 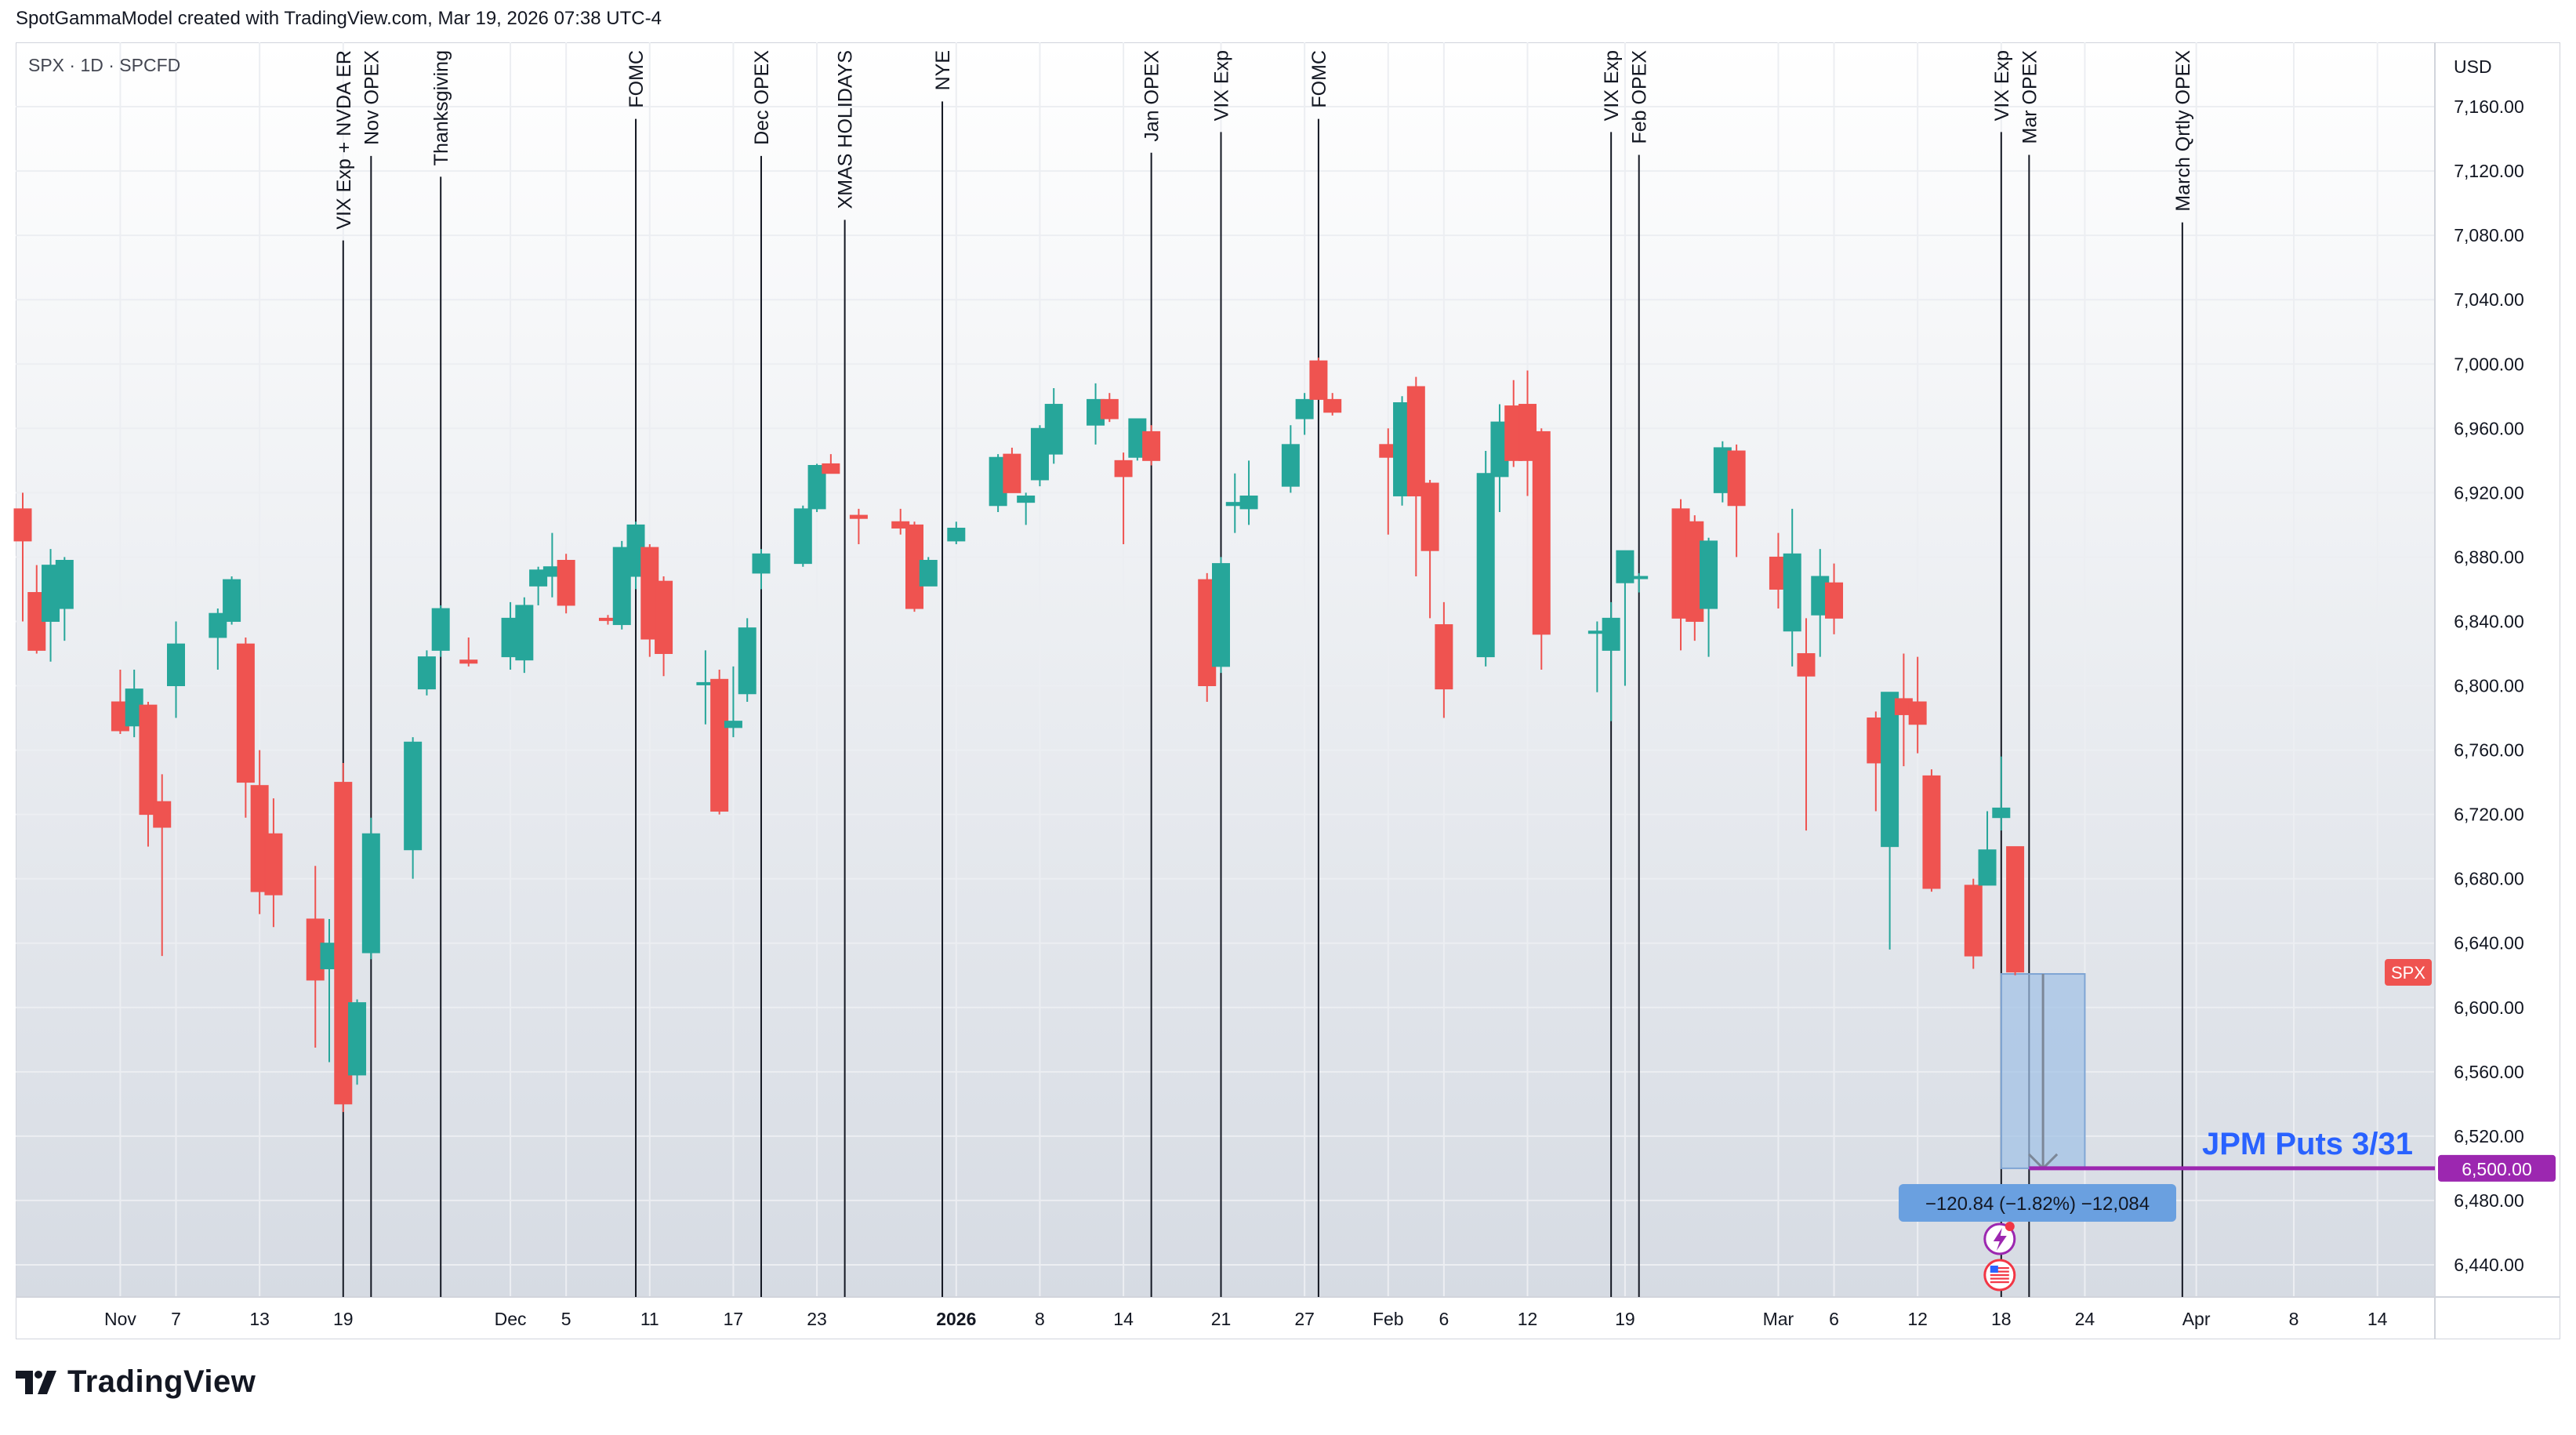 I want to click on y-tick-label: 7,160.00, so click(x=2489, y=106).